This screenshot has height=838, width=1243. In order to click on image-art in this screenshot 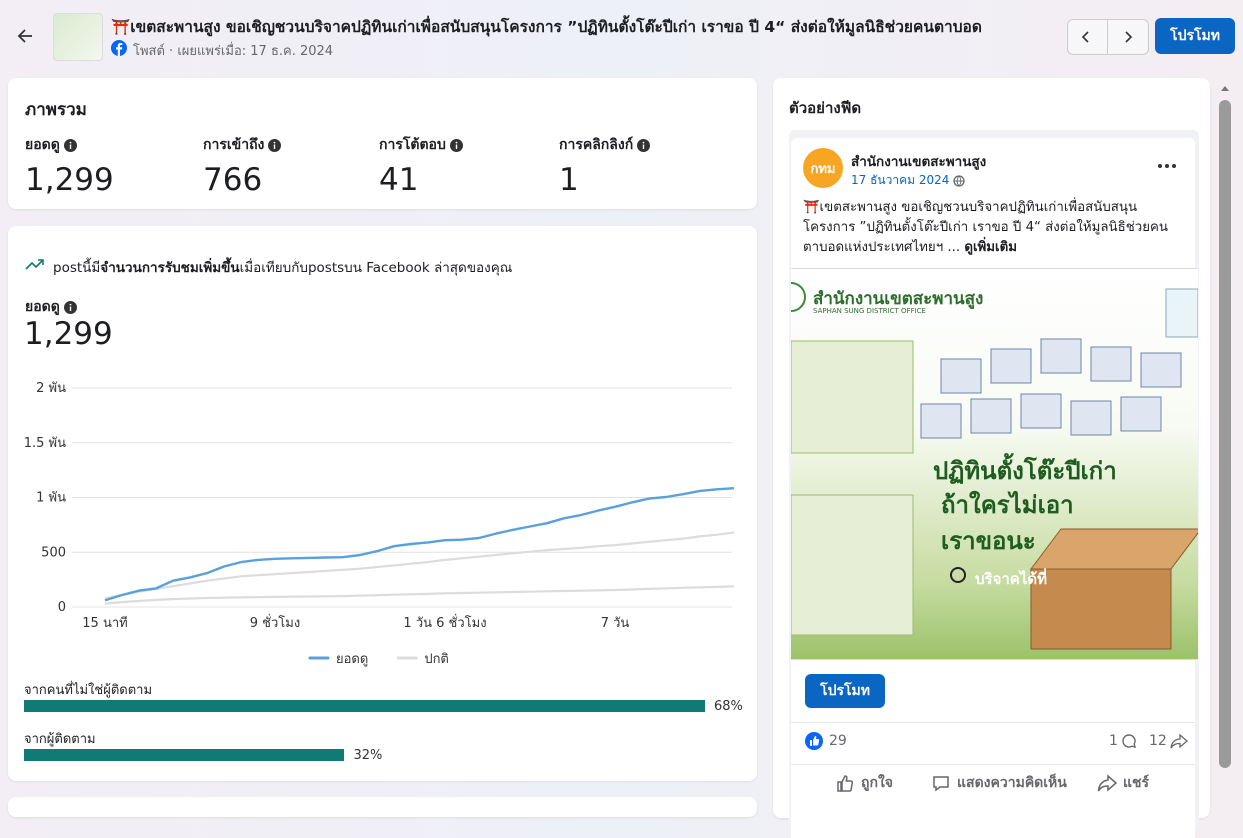, I will do `click(994, 466)`.